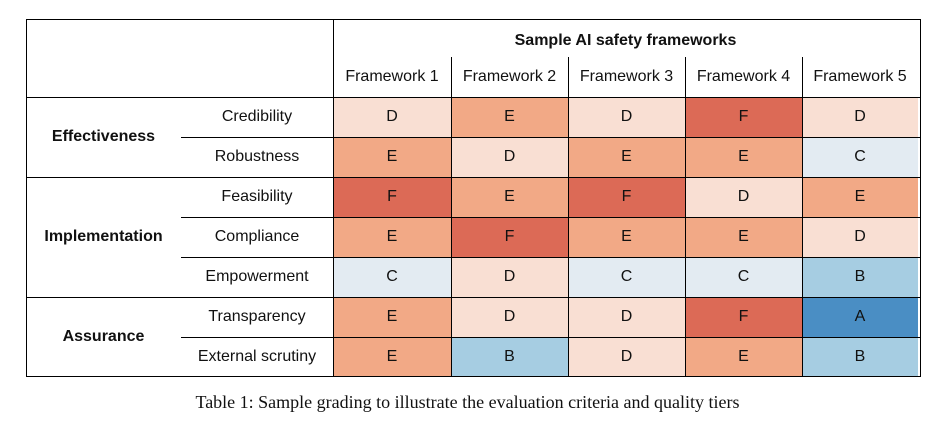  Describe the element at coordinates (625, 40) in the screenshot. I see `table-title: Sample AI safety frameworks` at that location.